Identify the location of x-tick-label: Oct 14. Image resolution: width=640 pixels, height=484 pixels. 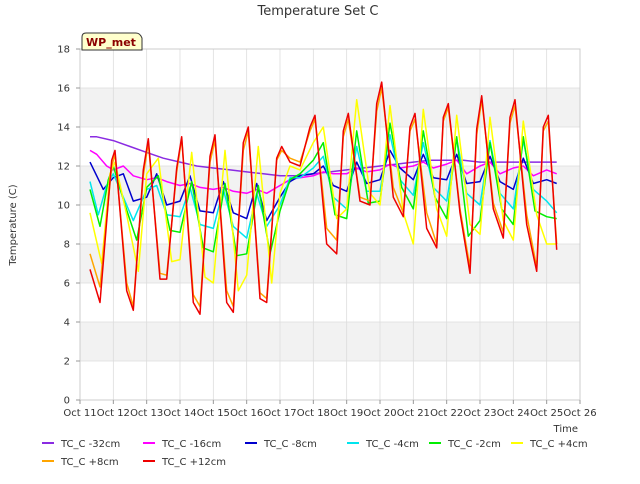
(179, 413).